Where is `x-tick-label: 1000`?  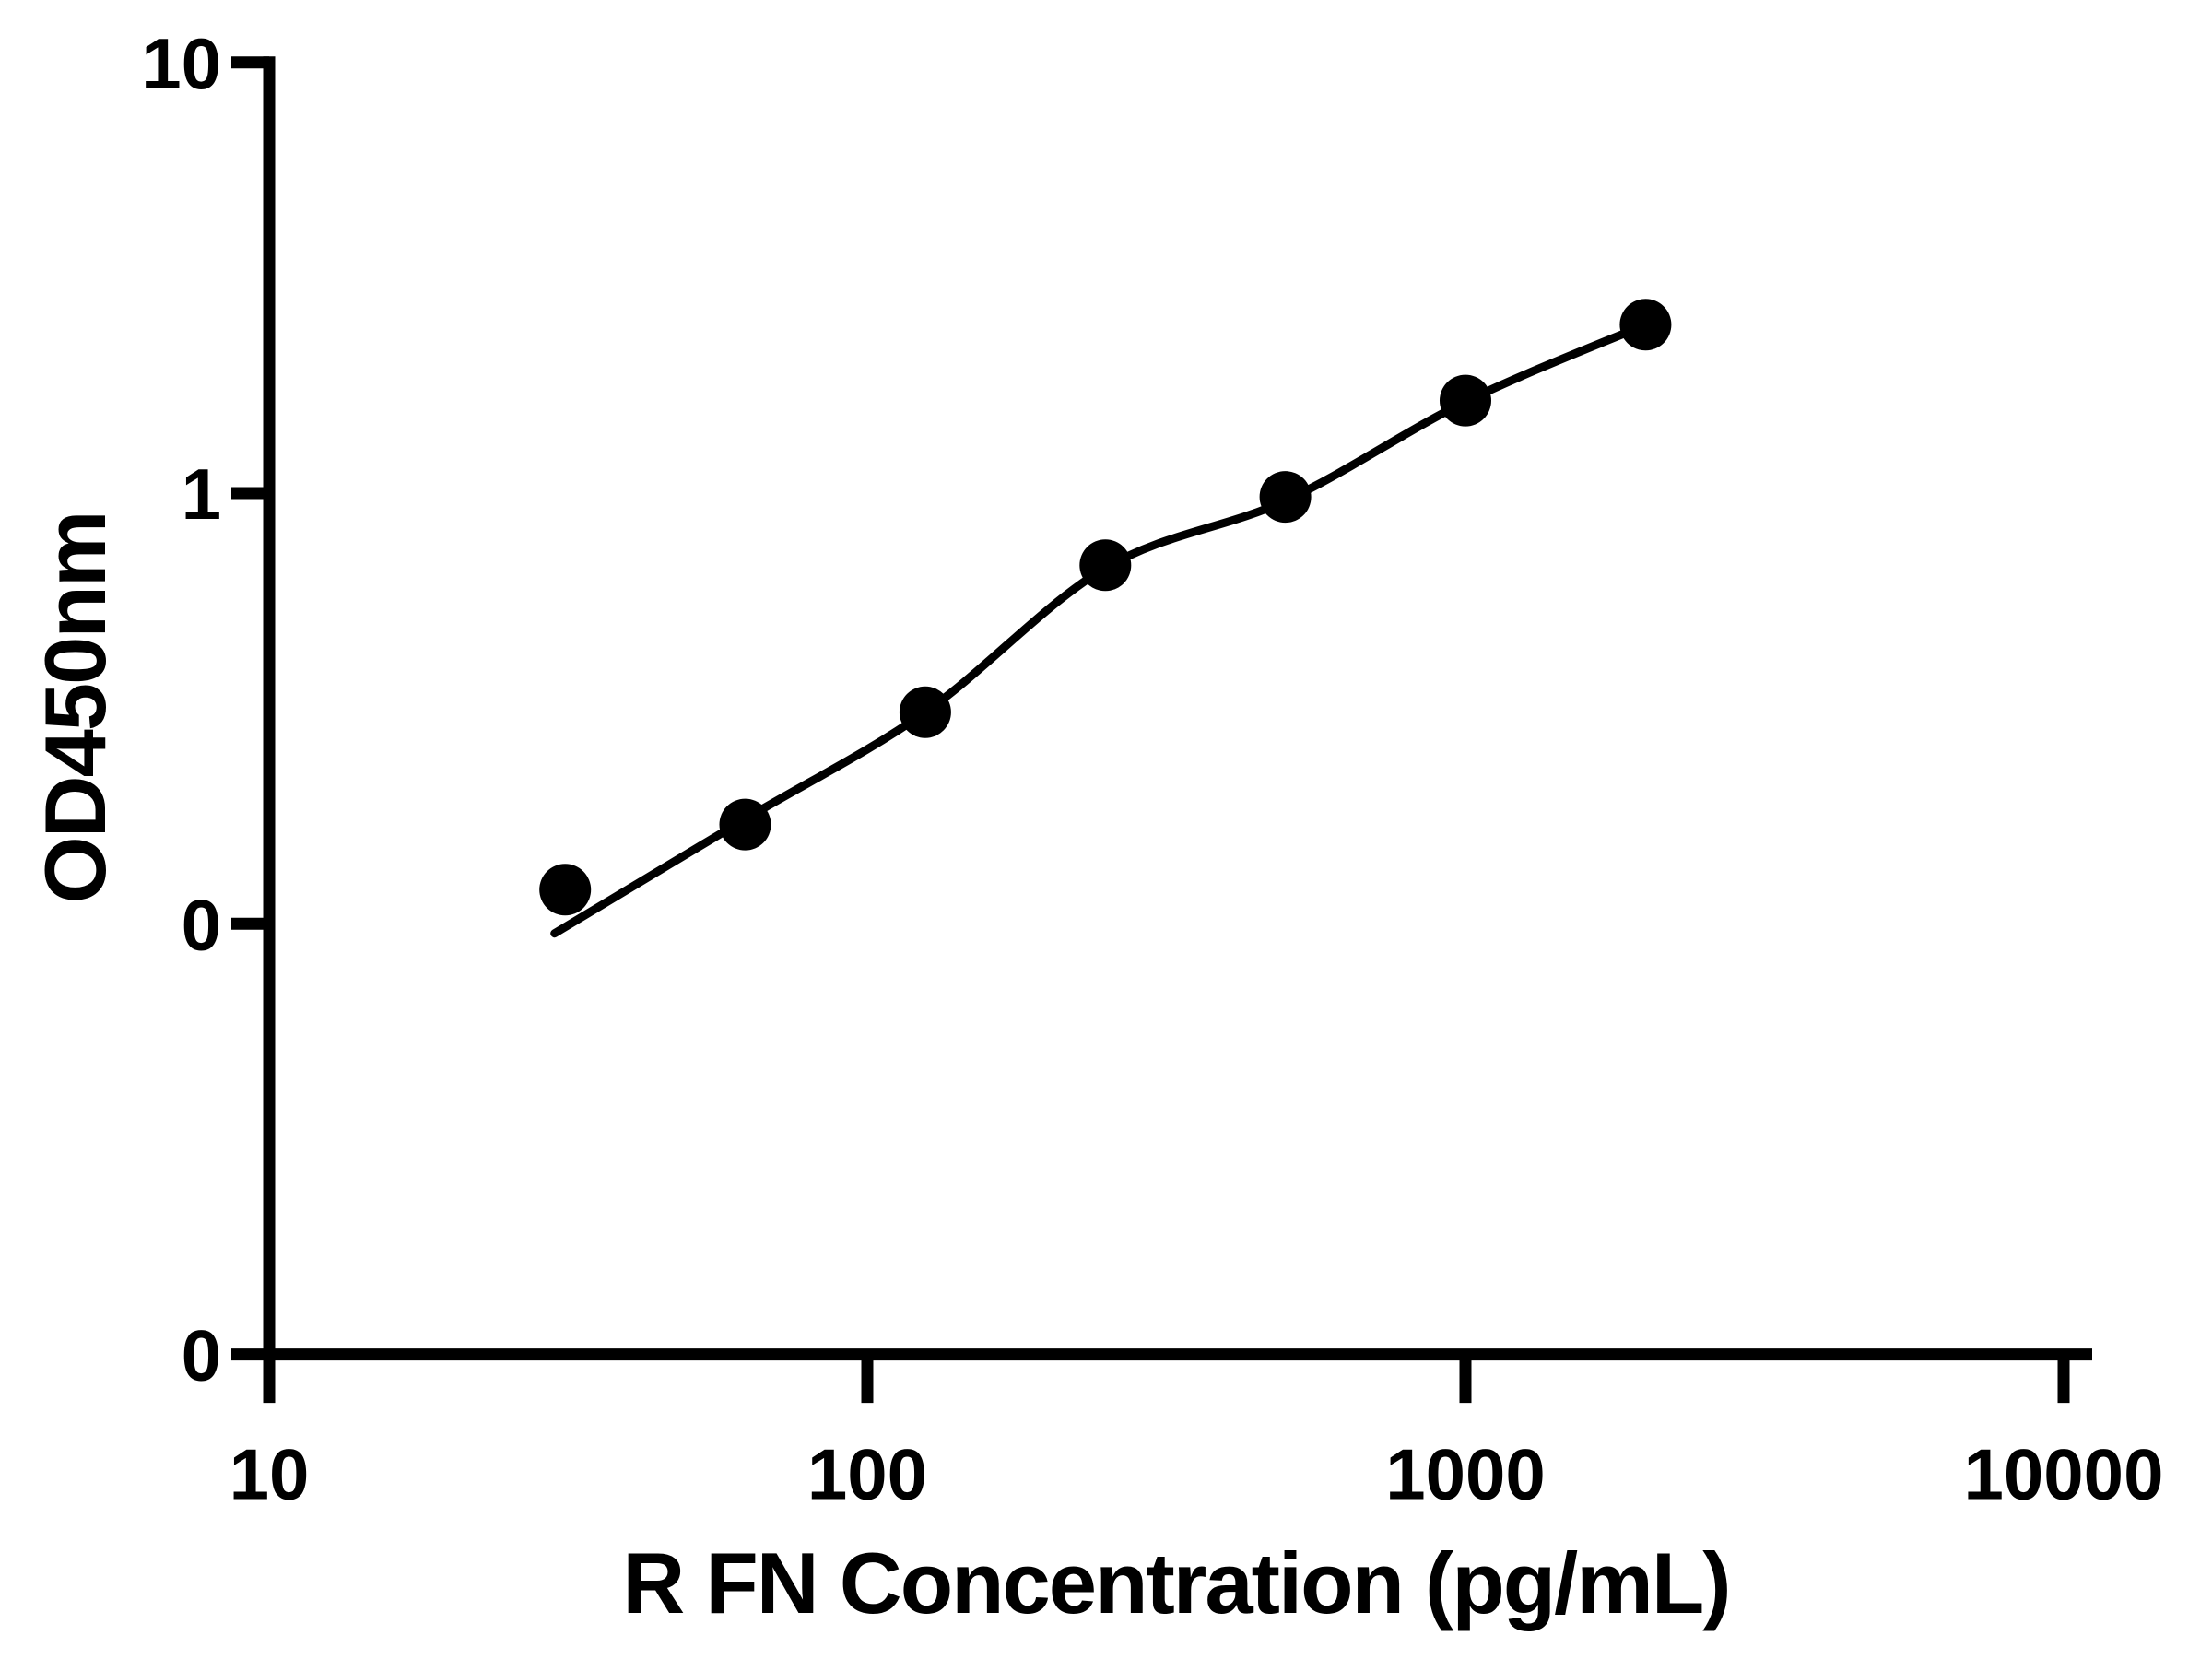 x-tick-label: 1000 is located at coordinates (1465, 1474).